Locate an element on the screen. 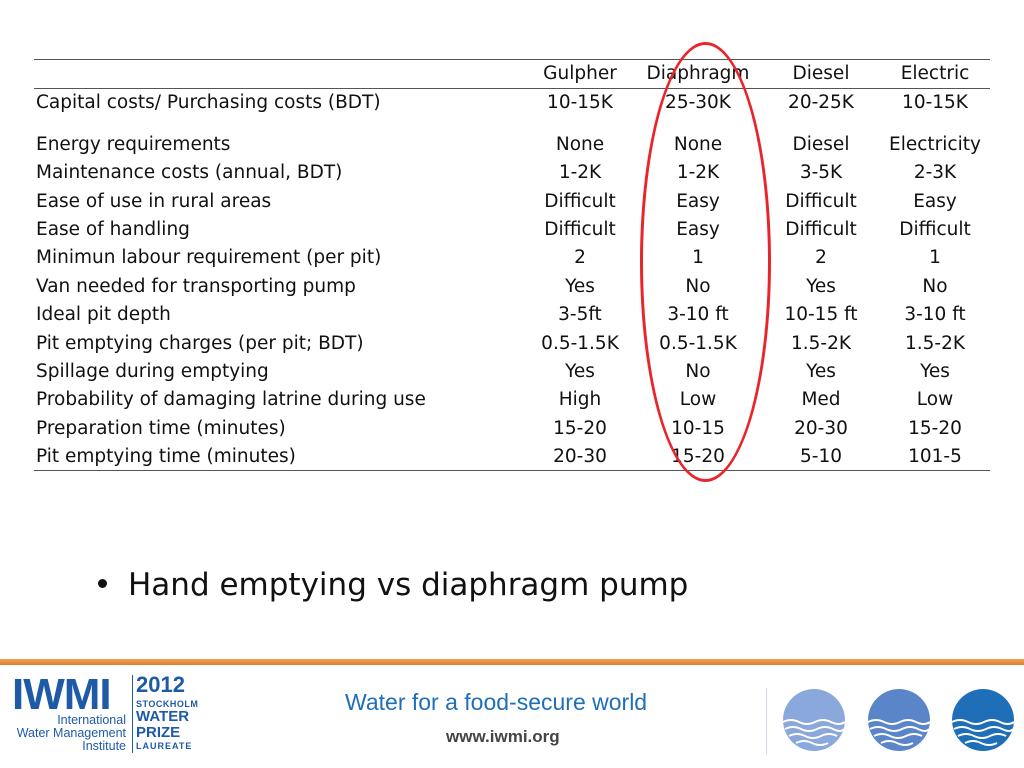 This screenshot has width=1024, height=768. table-cell: 25-30K is located at coordinates (698, 102).